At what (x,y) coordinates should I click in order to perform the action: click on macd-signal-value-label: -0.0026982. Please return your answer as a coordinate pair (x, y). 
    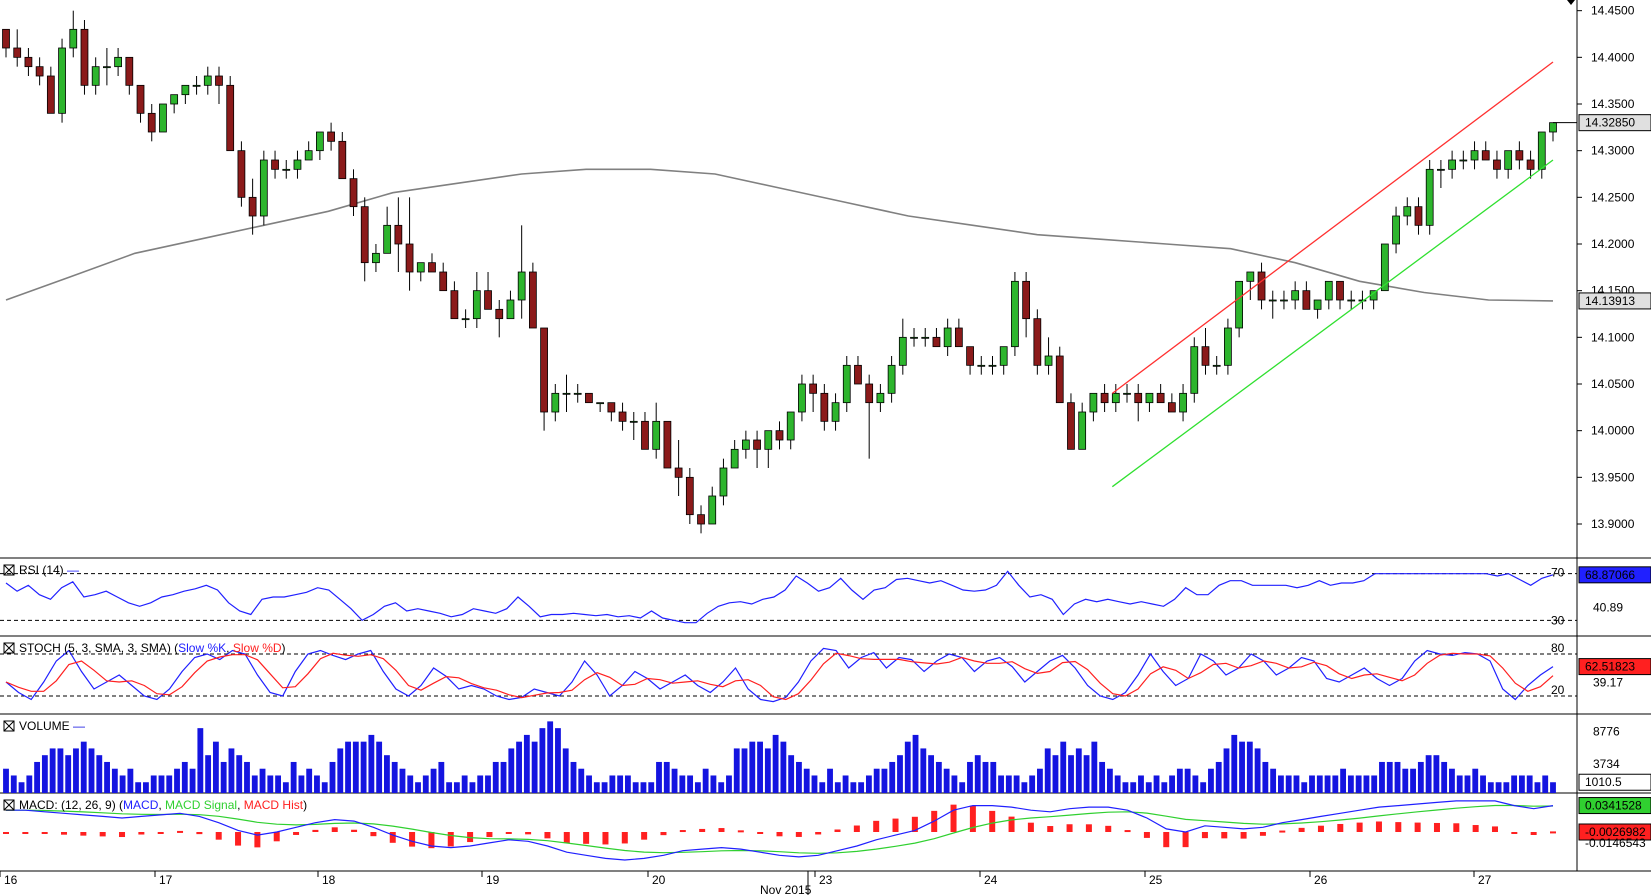
    Looking at the image, I should click on (1615, 832).